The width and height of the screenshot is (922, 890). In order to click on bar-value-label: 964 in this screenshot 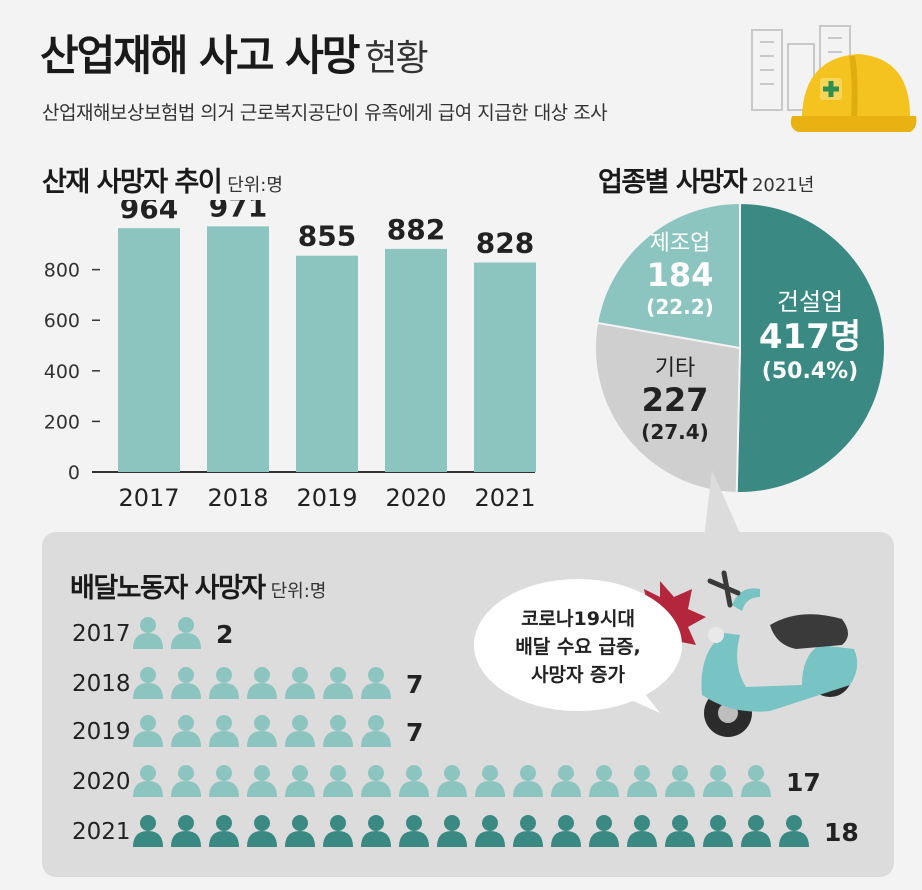, I will do `click(149, 212)`.